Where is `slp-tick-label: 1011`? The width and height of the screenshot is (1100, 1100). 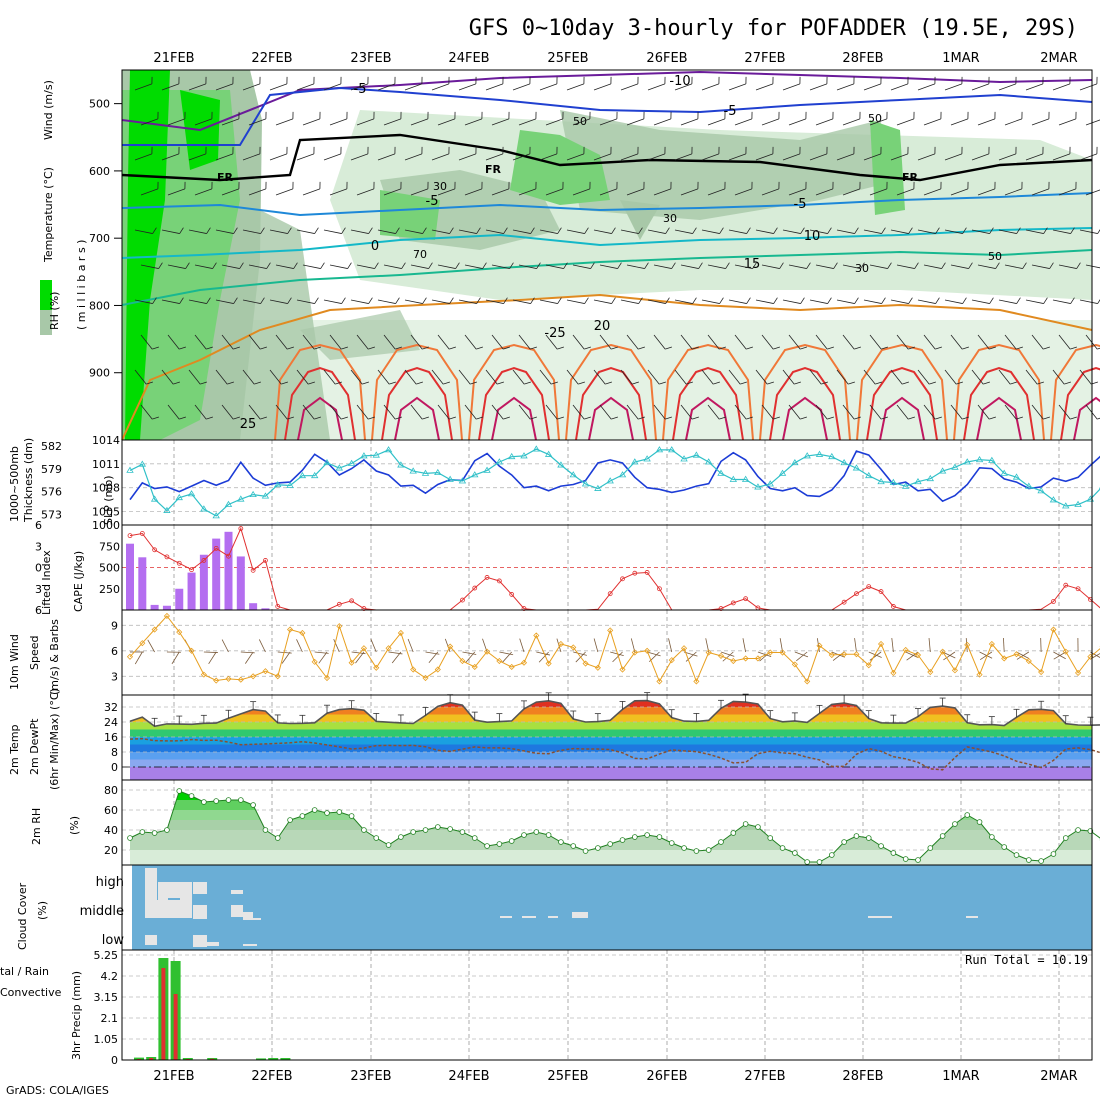
slp-tick-label: 1011 is located at coordinates (106, 464).